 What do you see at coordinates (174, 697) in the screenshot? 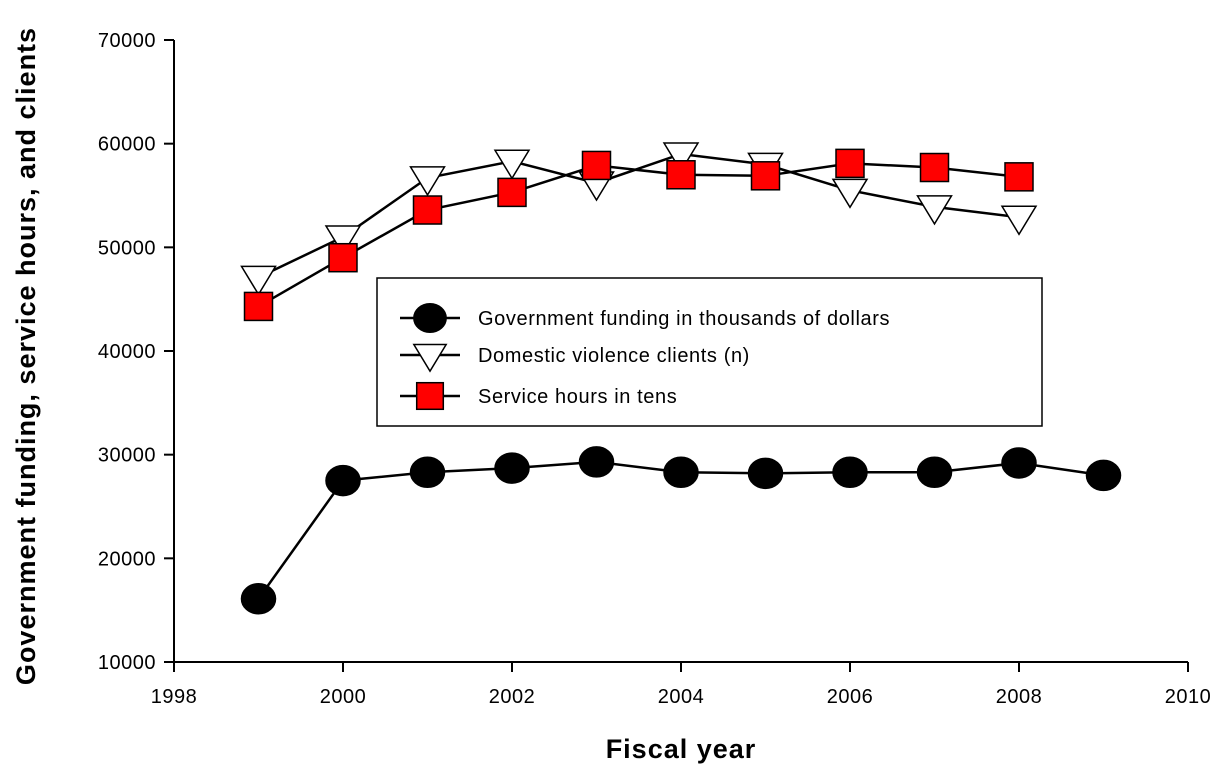
I see `x-tick-label: 1998` at bounding box center [174, 697].